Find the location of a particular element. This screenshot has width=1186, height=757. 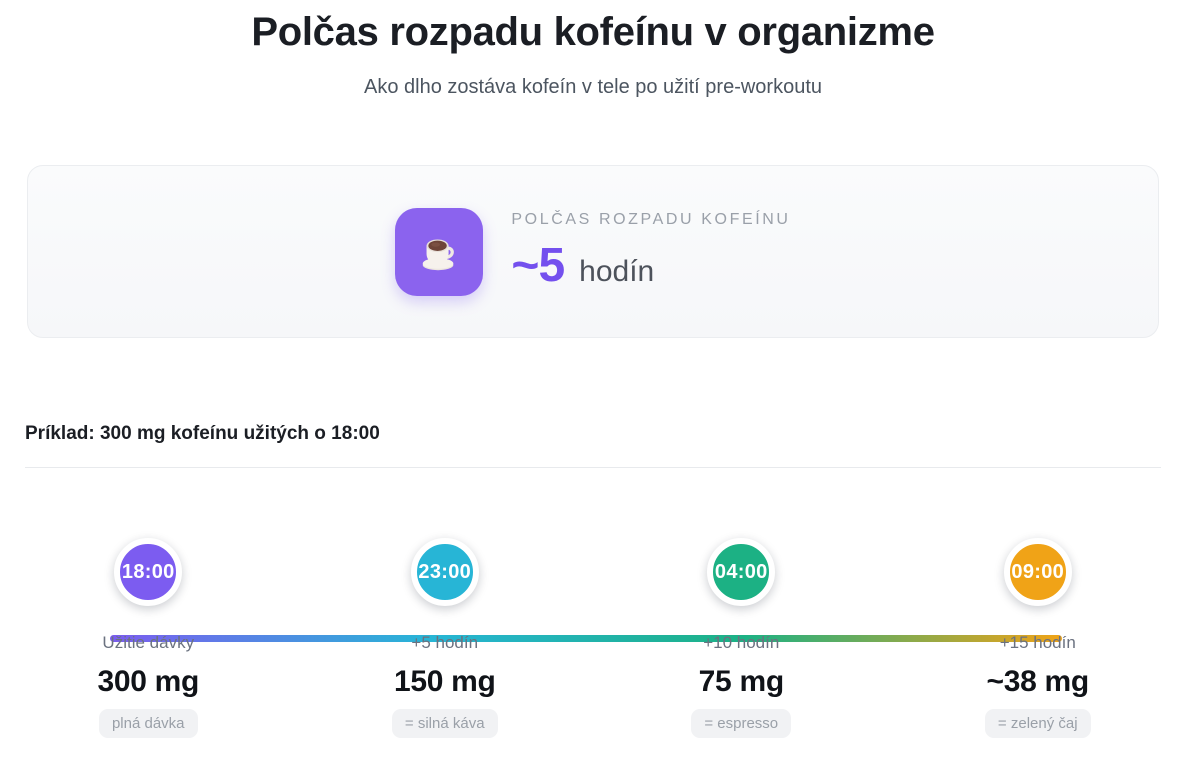

dose-value: 75 mg is located at coordinates (741, 681).